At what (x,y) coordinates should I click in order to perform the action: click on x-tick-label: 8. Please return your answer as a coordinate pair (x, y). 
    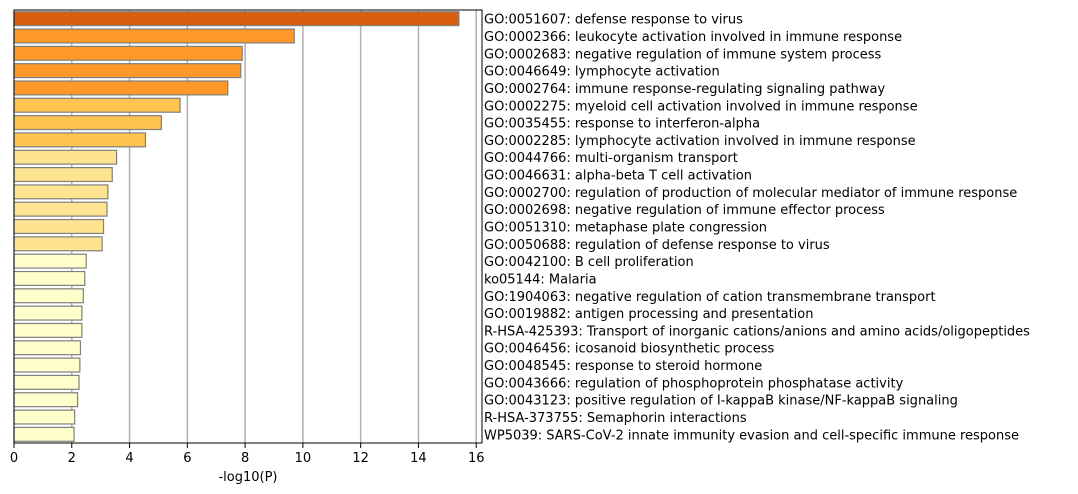
    Looking at the image, I should click on (245, 458).